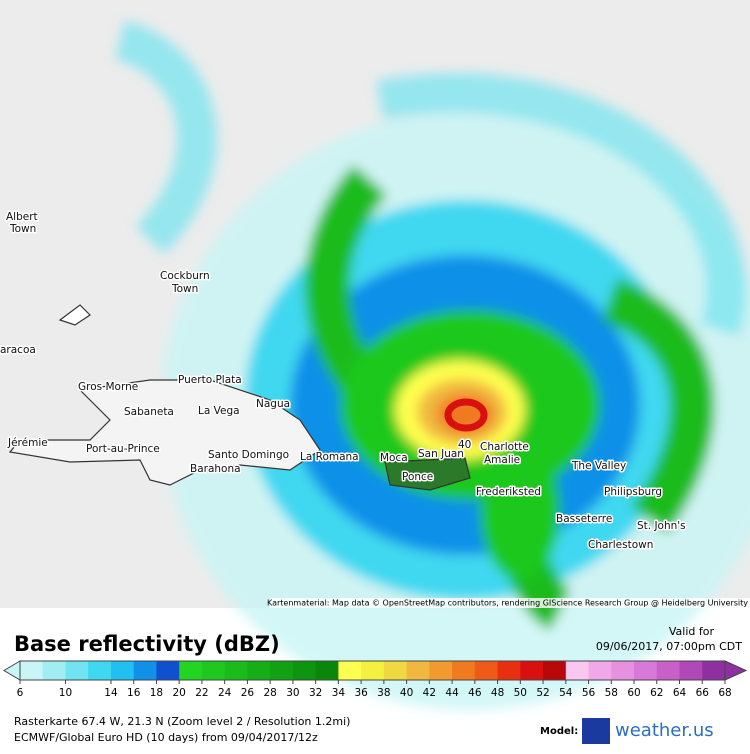  I want to click on colorbar-tick-label: 20, so click(179, 693).